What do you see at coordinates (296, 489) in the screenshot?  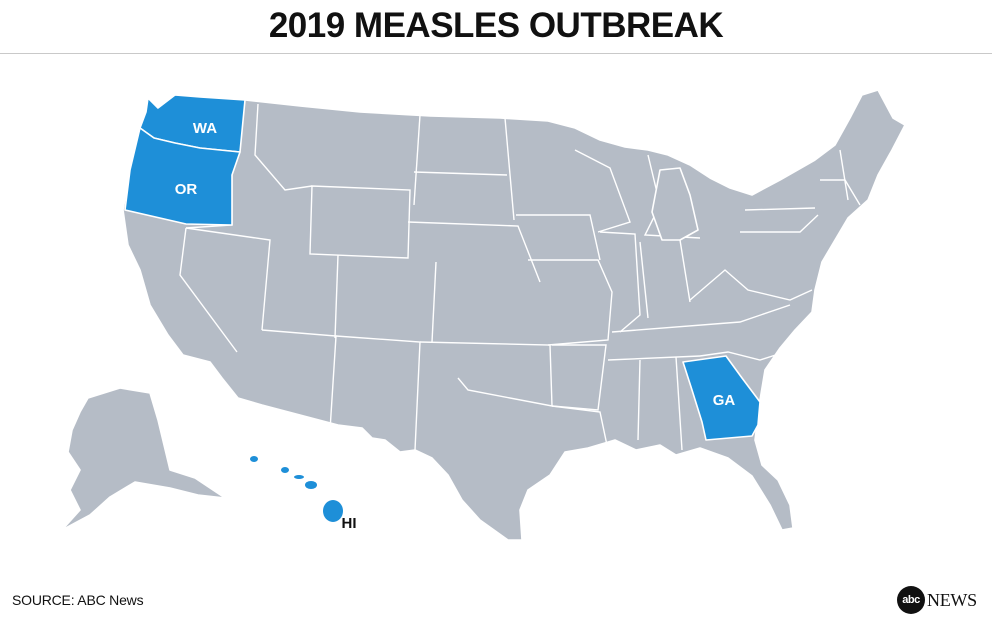 I see `state-hi` at bounding box center [296, 489].